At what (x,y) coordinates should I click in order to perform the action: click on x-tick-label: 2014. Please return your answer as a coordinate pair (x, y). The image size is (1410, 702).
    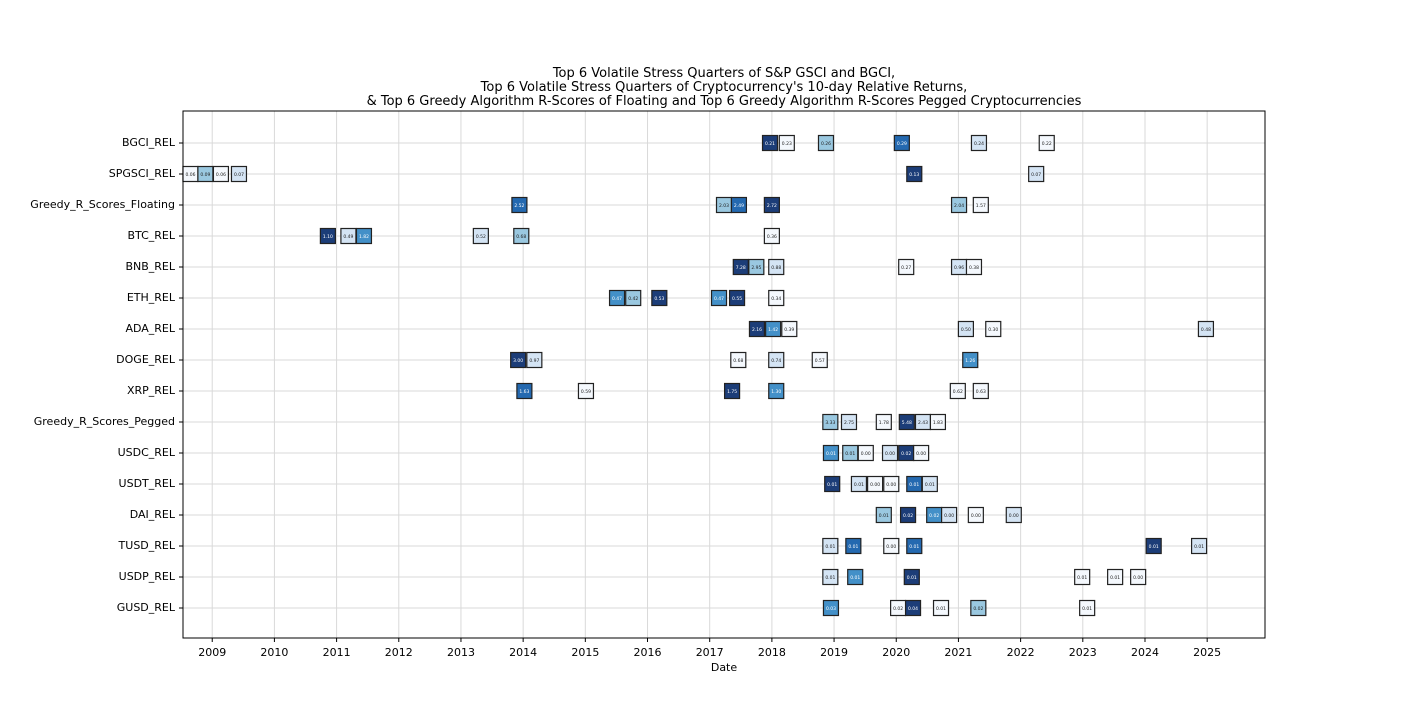
    Looking at the image, I should click on (523, 652).